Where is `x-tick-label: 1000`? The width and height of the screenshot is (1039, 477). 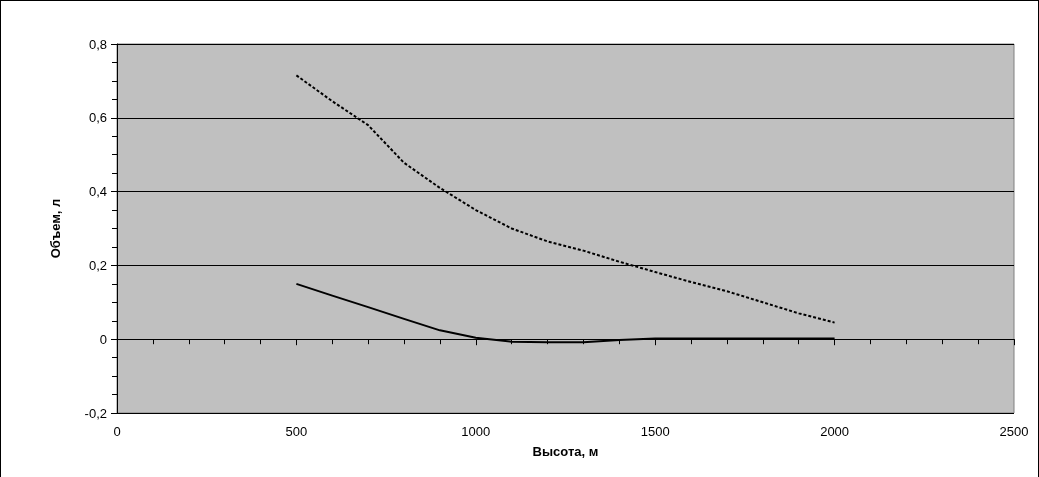 x-tick-label: 1000 is located at coordinates (476, 431).